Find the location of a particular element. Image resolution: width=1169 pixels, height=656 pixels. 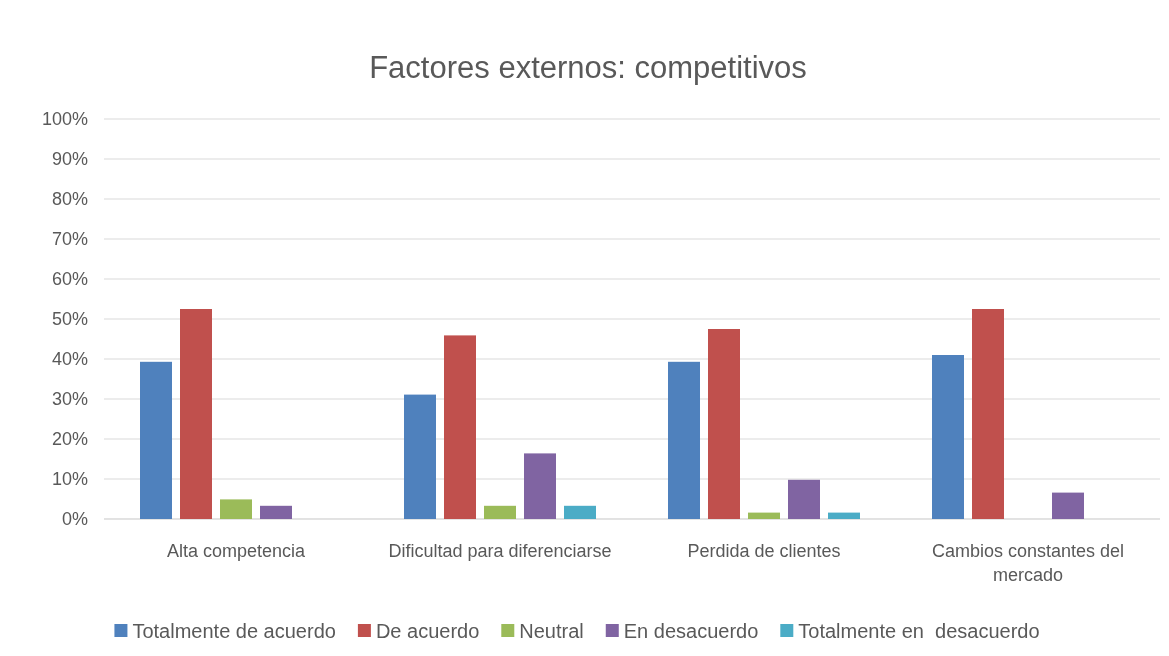

x-tick-label: Cambios constantes del mercado is located at coordinates (1028, 563).